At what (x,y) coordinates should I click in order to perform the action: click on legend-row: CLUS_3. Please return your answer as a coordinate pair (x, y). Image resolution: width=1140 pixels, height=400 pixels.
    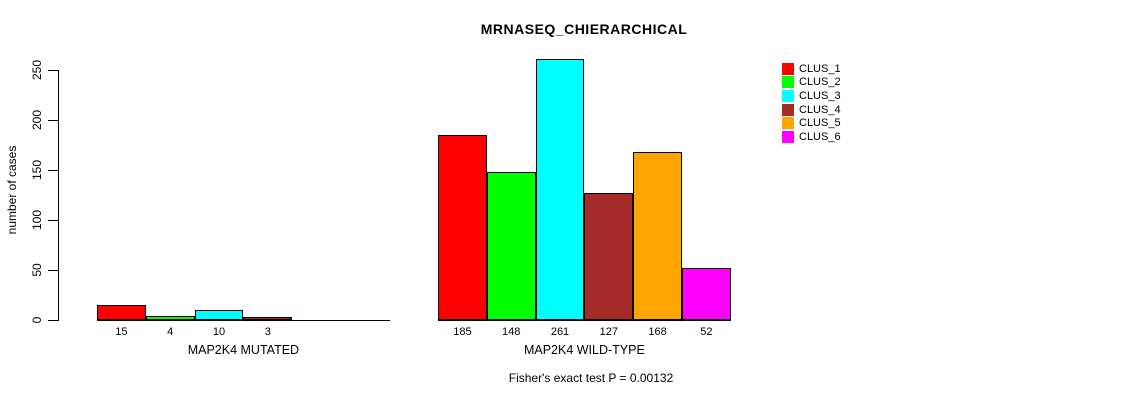
    Looking at the image, I should click on (811, 96).